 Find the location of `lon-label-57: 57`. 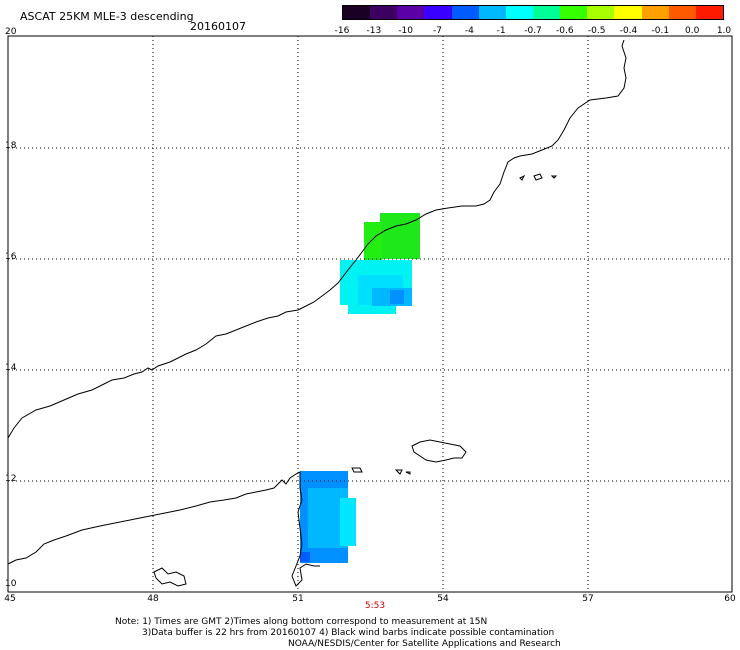

lon-label-57: 57 is located at coordinates (588, 599).